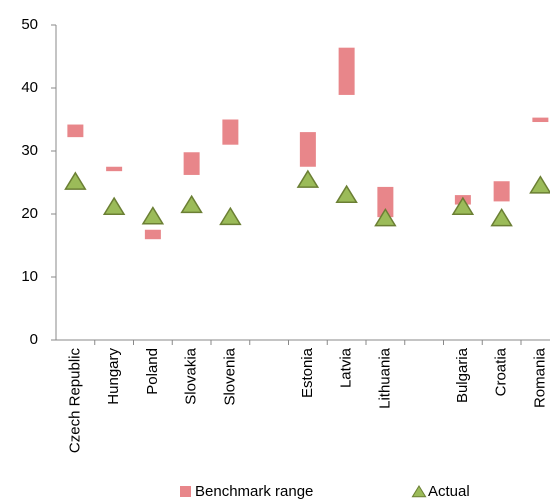  Describe the element at coordinates (229, 376) in the screenshot. I see `x-tick-label: Slovenia` at that location.